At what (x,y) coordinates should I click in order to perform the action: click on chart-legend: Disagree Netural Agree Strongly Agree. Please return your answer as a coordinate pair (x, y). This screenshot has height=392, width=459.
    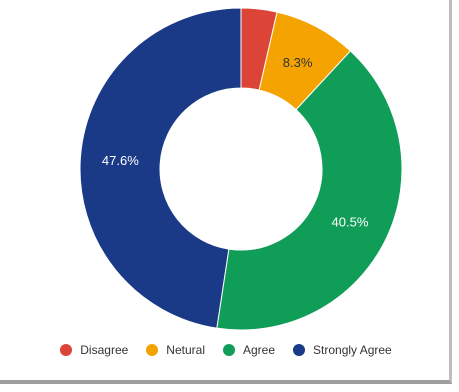
    Looking at the image, I should click on (226, 350).